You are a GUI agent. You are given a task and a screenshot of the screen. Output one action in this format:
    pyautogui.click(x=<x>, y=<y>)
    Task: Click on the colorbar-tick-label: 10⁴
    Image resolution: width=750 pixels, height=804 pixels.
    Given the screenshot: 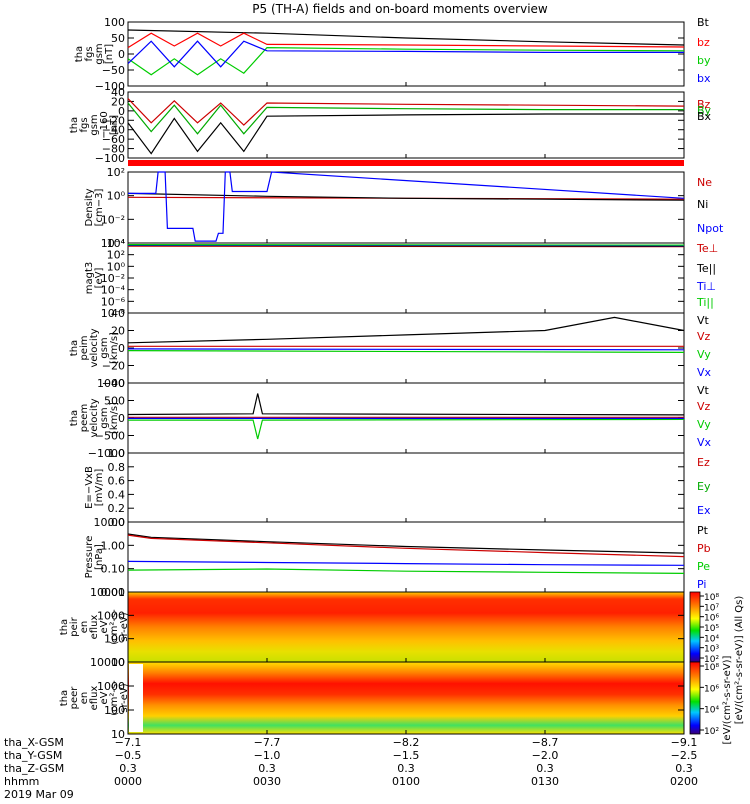 What is the action you would take?
    pyautogui.click(x=711, y=711)
    